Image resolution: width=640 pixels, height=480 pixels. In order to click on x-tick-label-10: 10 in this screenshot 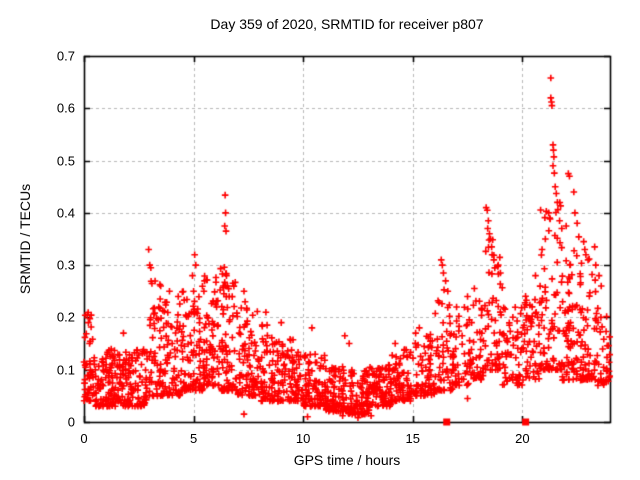, I will do `click(303, 438)`.